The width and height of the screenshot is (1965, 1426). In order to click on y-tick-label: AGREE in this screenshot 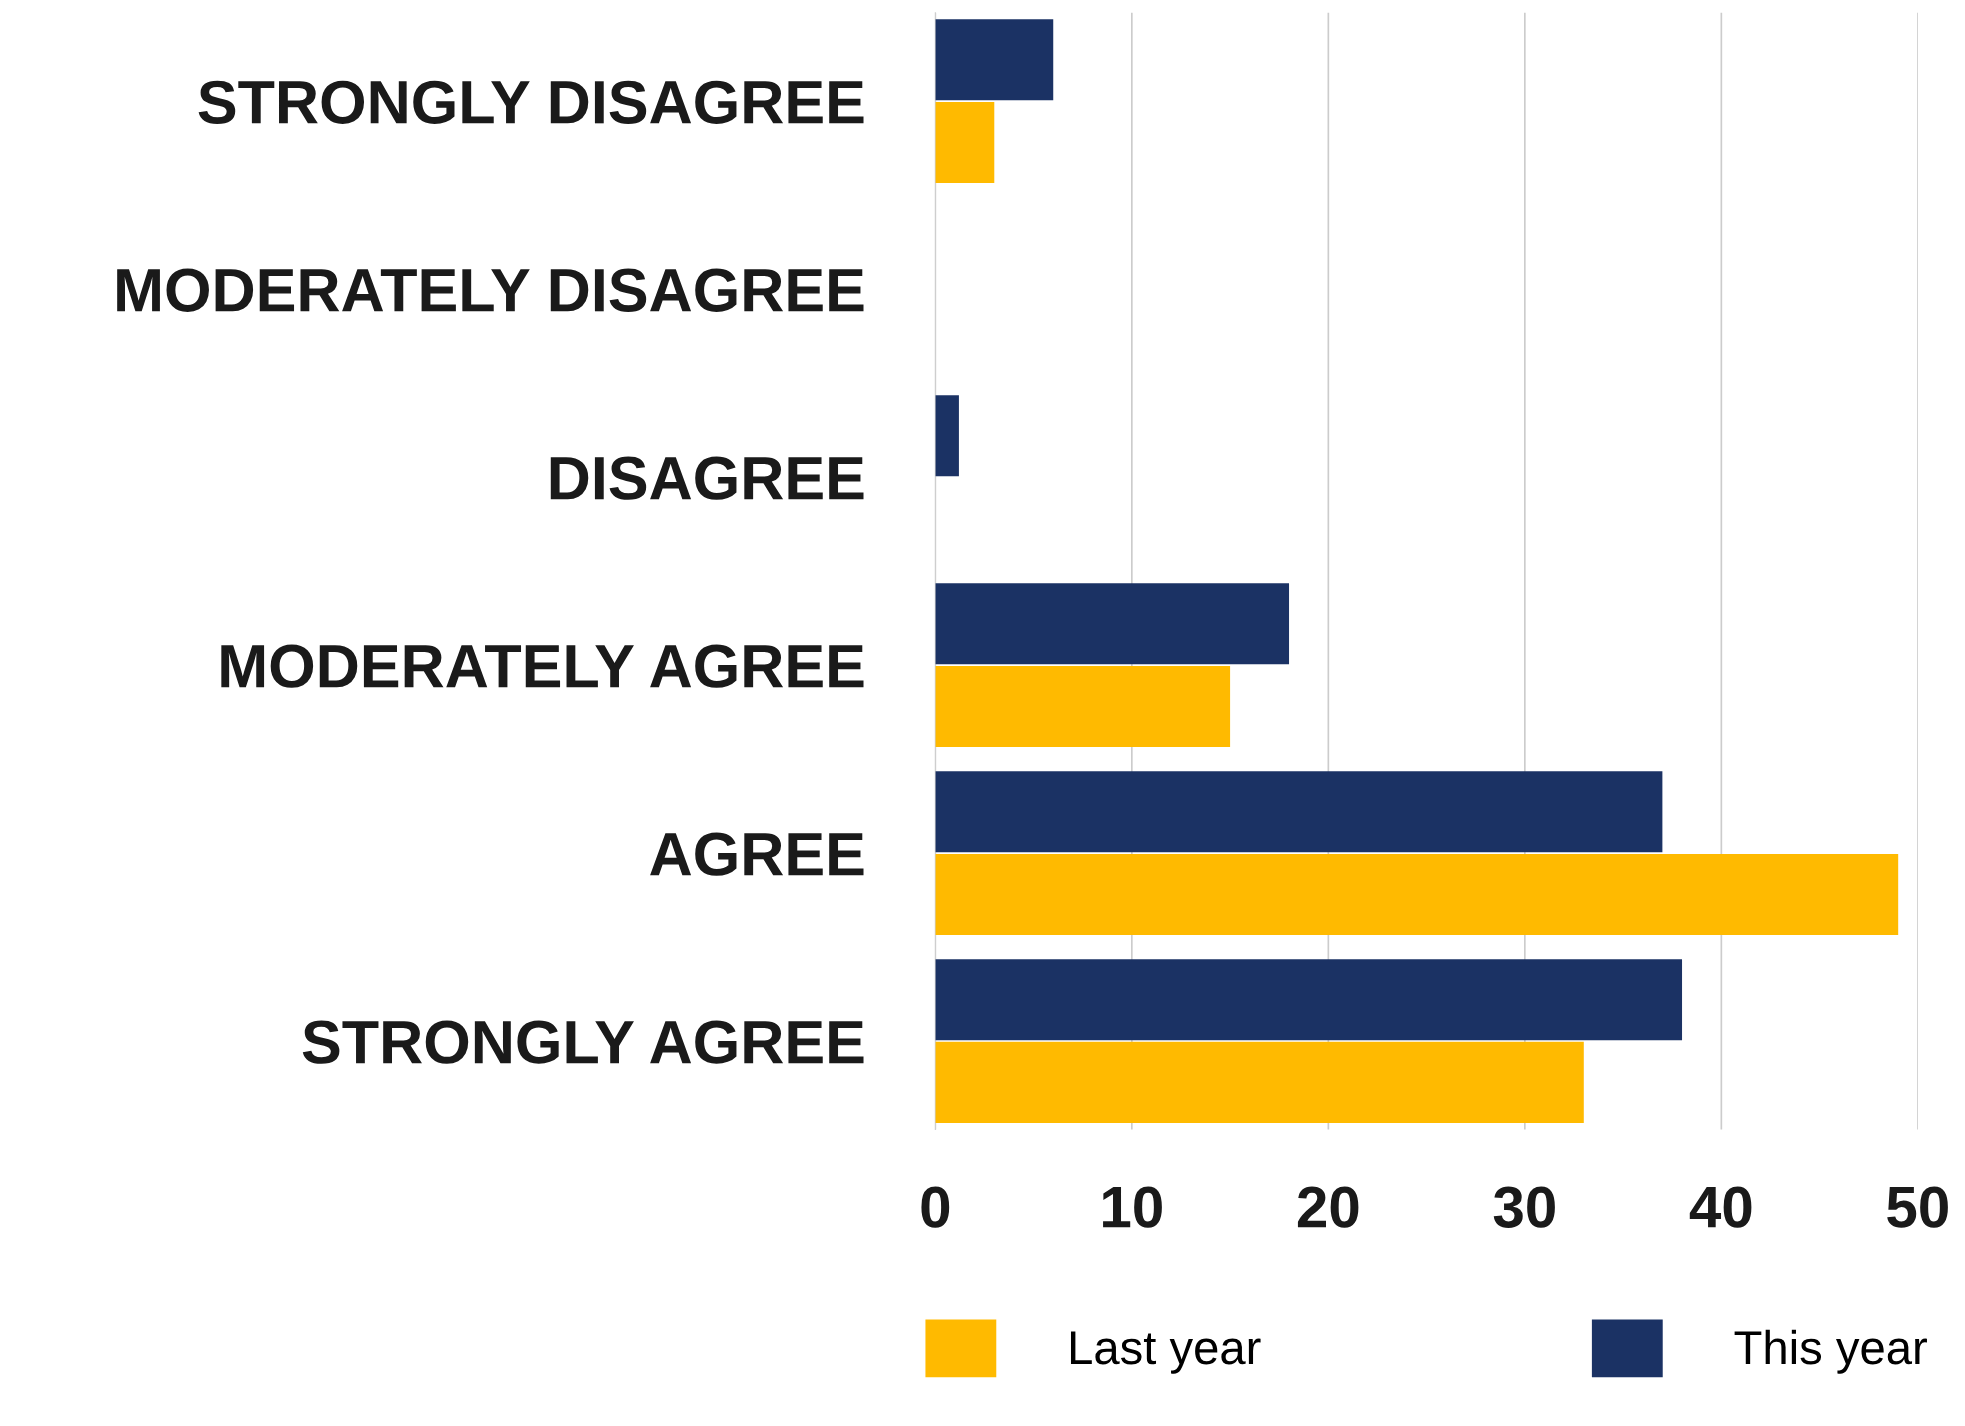, I will do `click(757, 854)`.